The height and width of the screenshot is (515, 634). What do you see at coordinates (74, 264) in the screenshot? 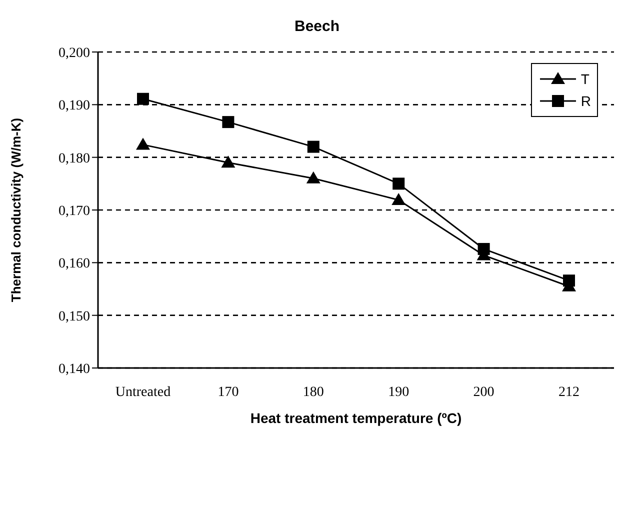
I see `y-tick-label: 0,160` at bounding box center [74, 264].